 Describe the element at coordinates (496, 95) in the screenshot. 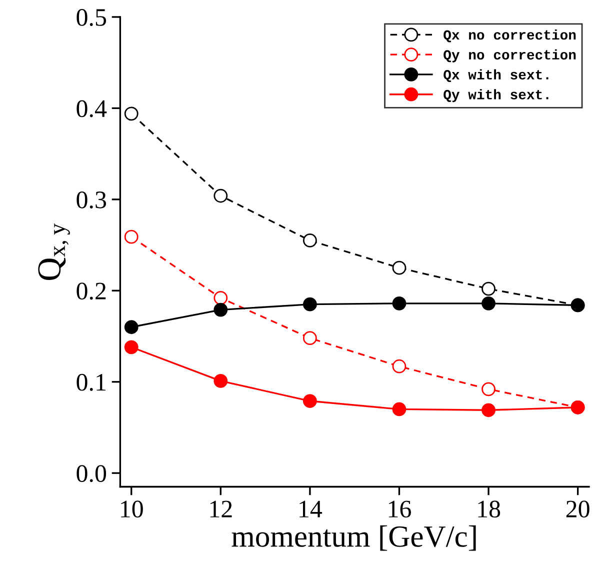

I see `legend-label: Qy with sext.` at that location.